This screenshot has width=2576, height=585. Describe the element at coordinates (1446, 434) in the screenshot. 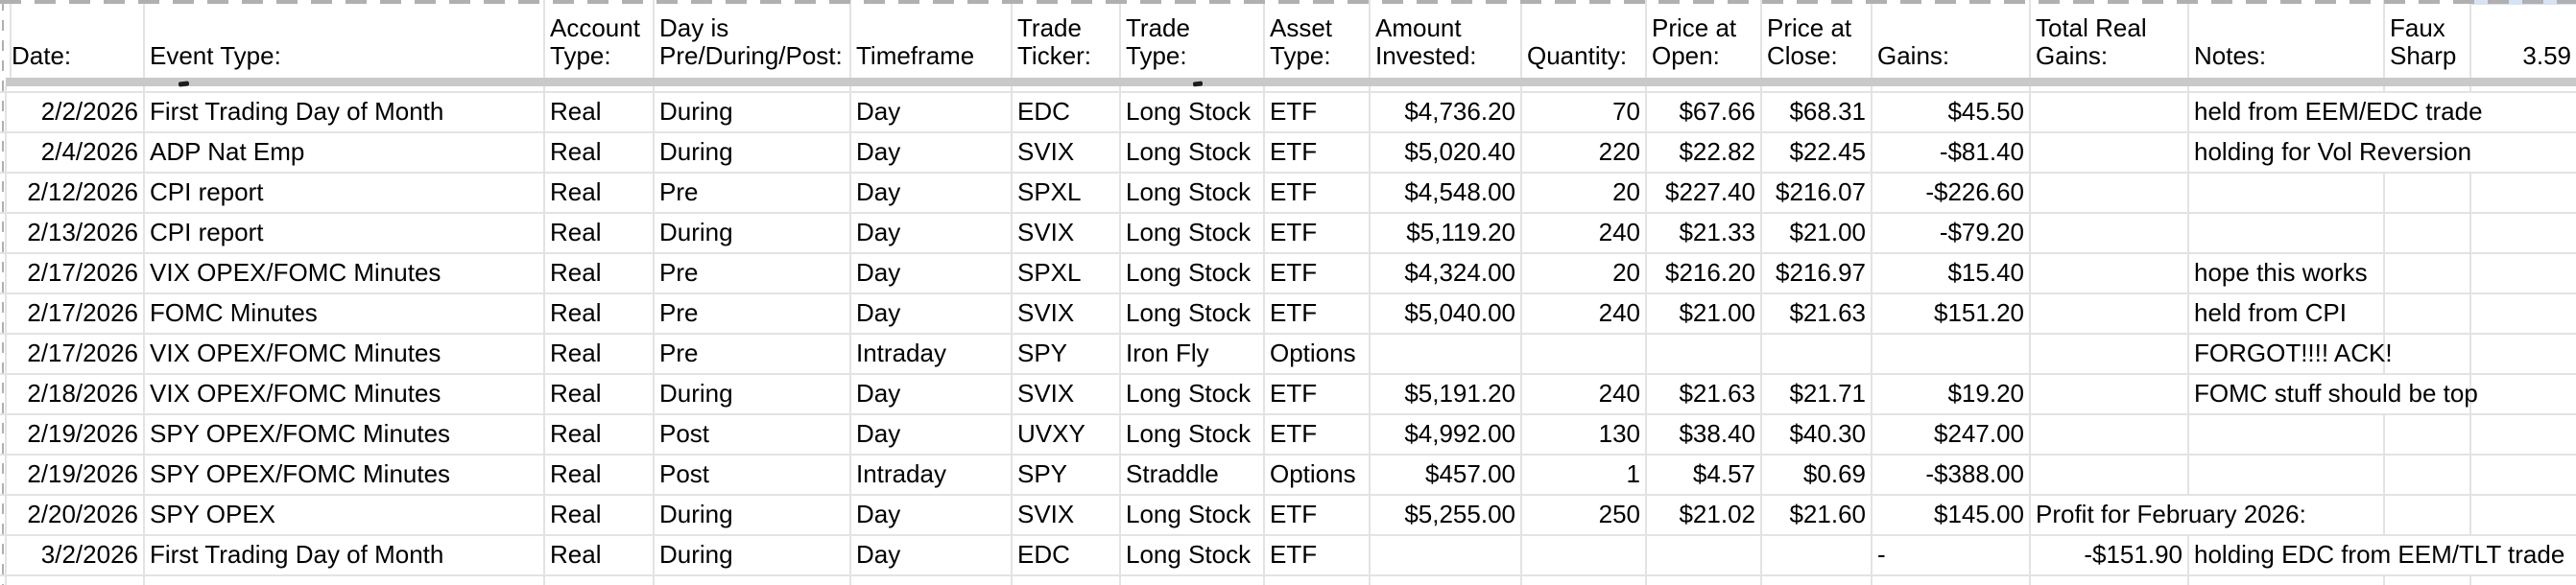

I see `cell-amount: $4,992.00` at that location.